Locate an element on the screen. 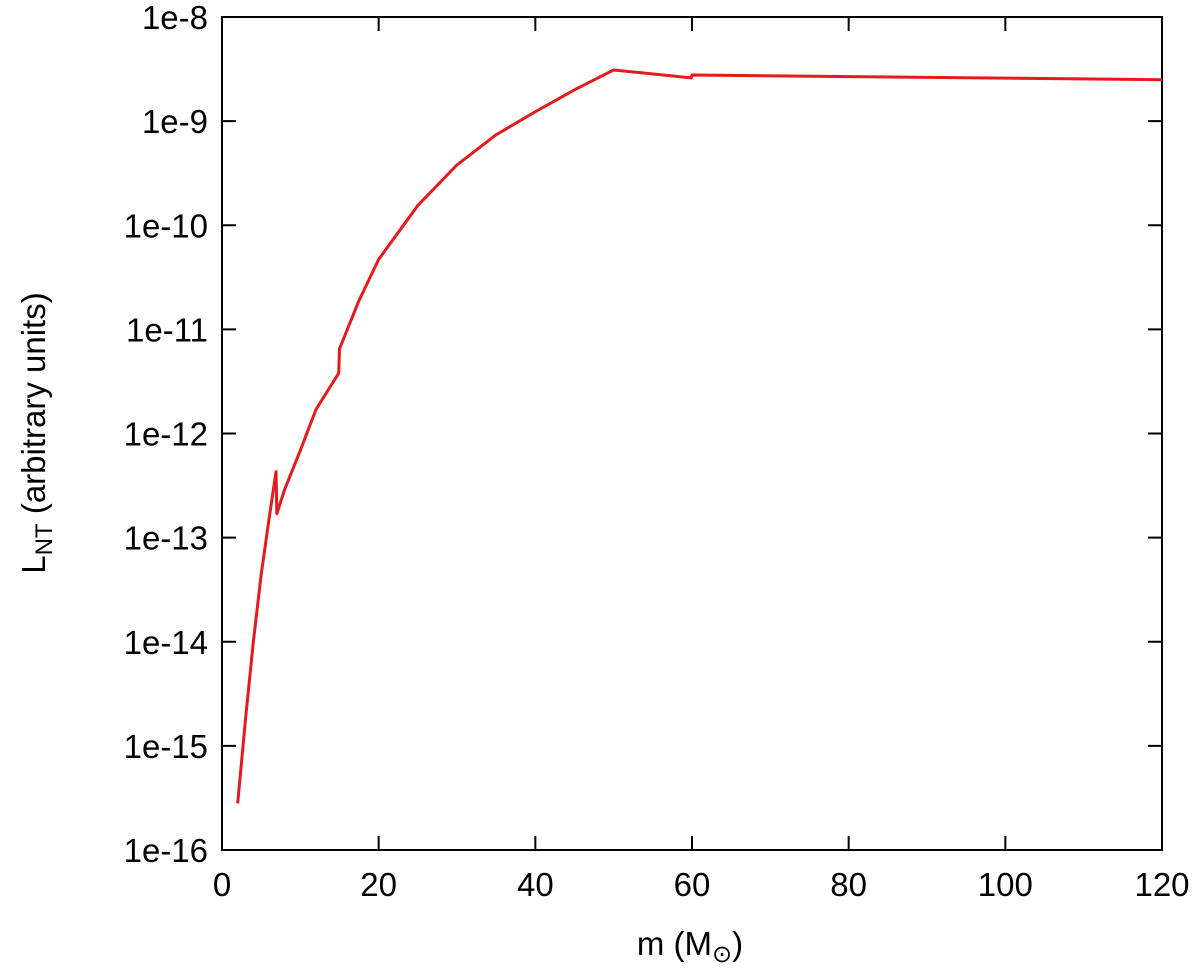 The width and height of the screenshot is (1200, 980). y-tick-label: 1e-15 is located at coordinates (166, 746).